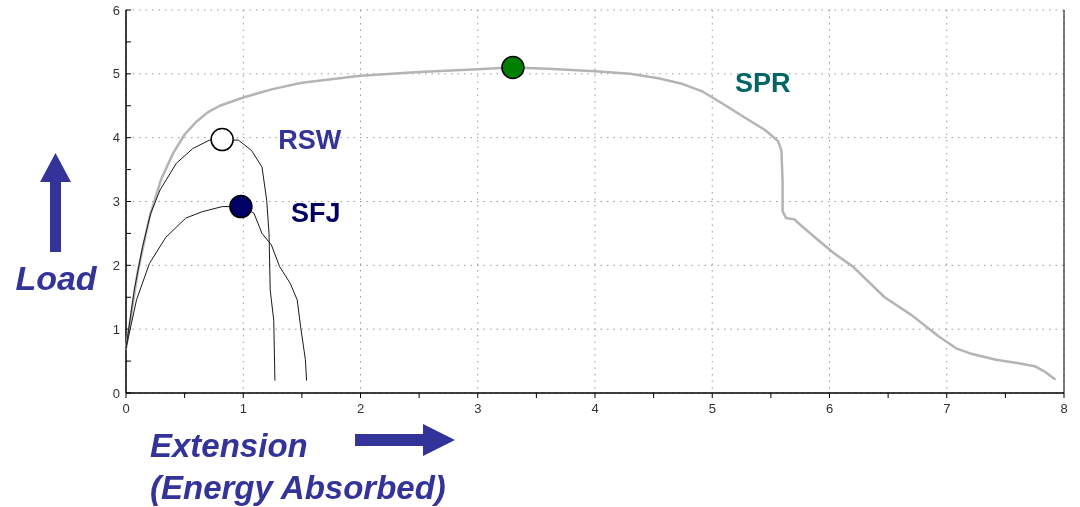 The height and width of the screenshot is (507, 1080). What do you see at coordinates (116, 329) in the screenshot?
I see `y-tick-label: 1` at bounding box center [116, 329].